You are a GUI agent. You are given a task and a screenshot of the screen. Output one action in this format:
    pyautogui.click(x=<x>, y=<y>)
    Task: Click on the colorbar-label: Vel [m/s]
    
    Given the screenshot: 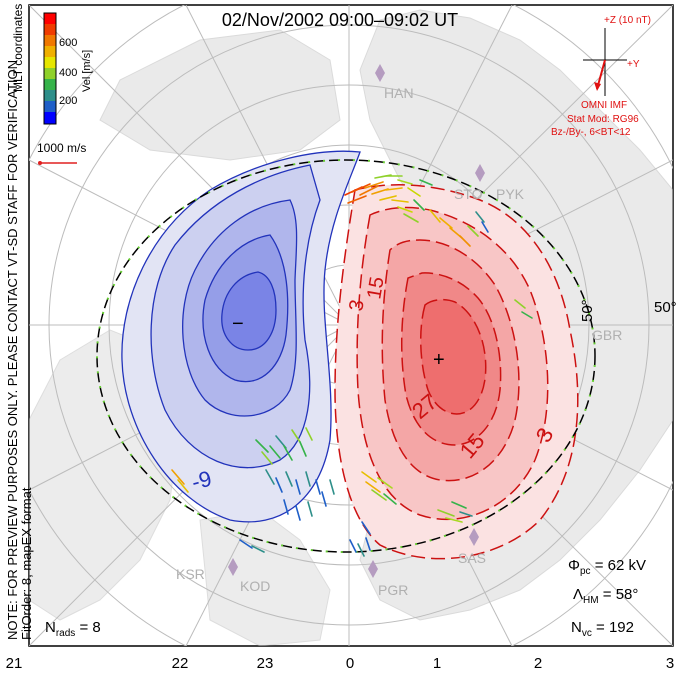 What is the action you would take?
    pyautogui.click(x=87, y=71)
    